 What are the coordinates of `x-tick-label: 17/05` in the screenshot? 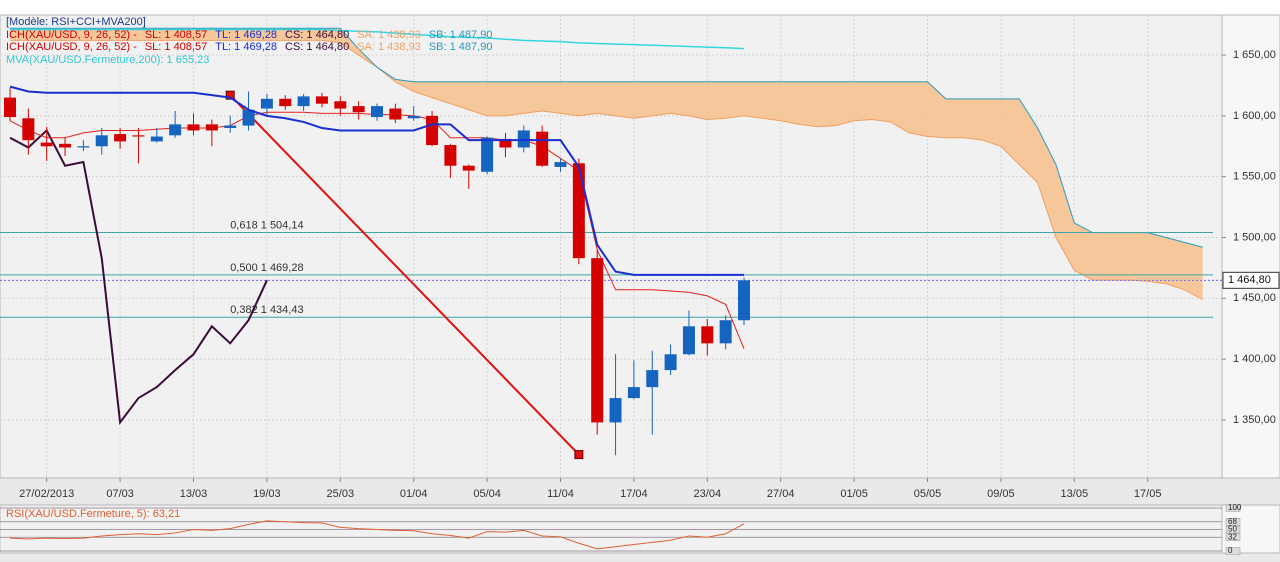 It's located at (1148, 494).